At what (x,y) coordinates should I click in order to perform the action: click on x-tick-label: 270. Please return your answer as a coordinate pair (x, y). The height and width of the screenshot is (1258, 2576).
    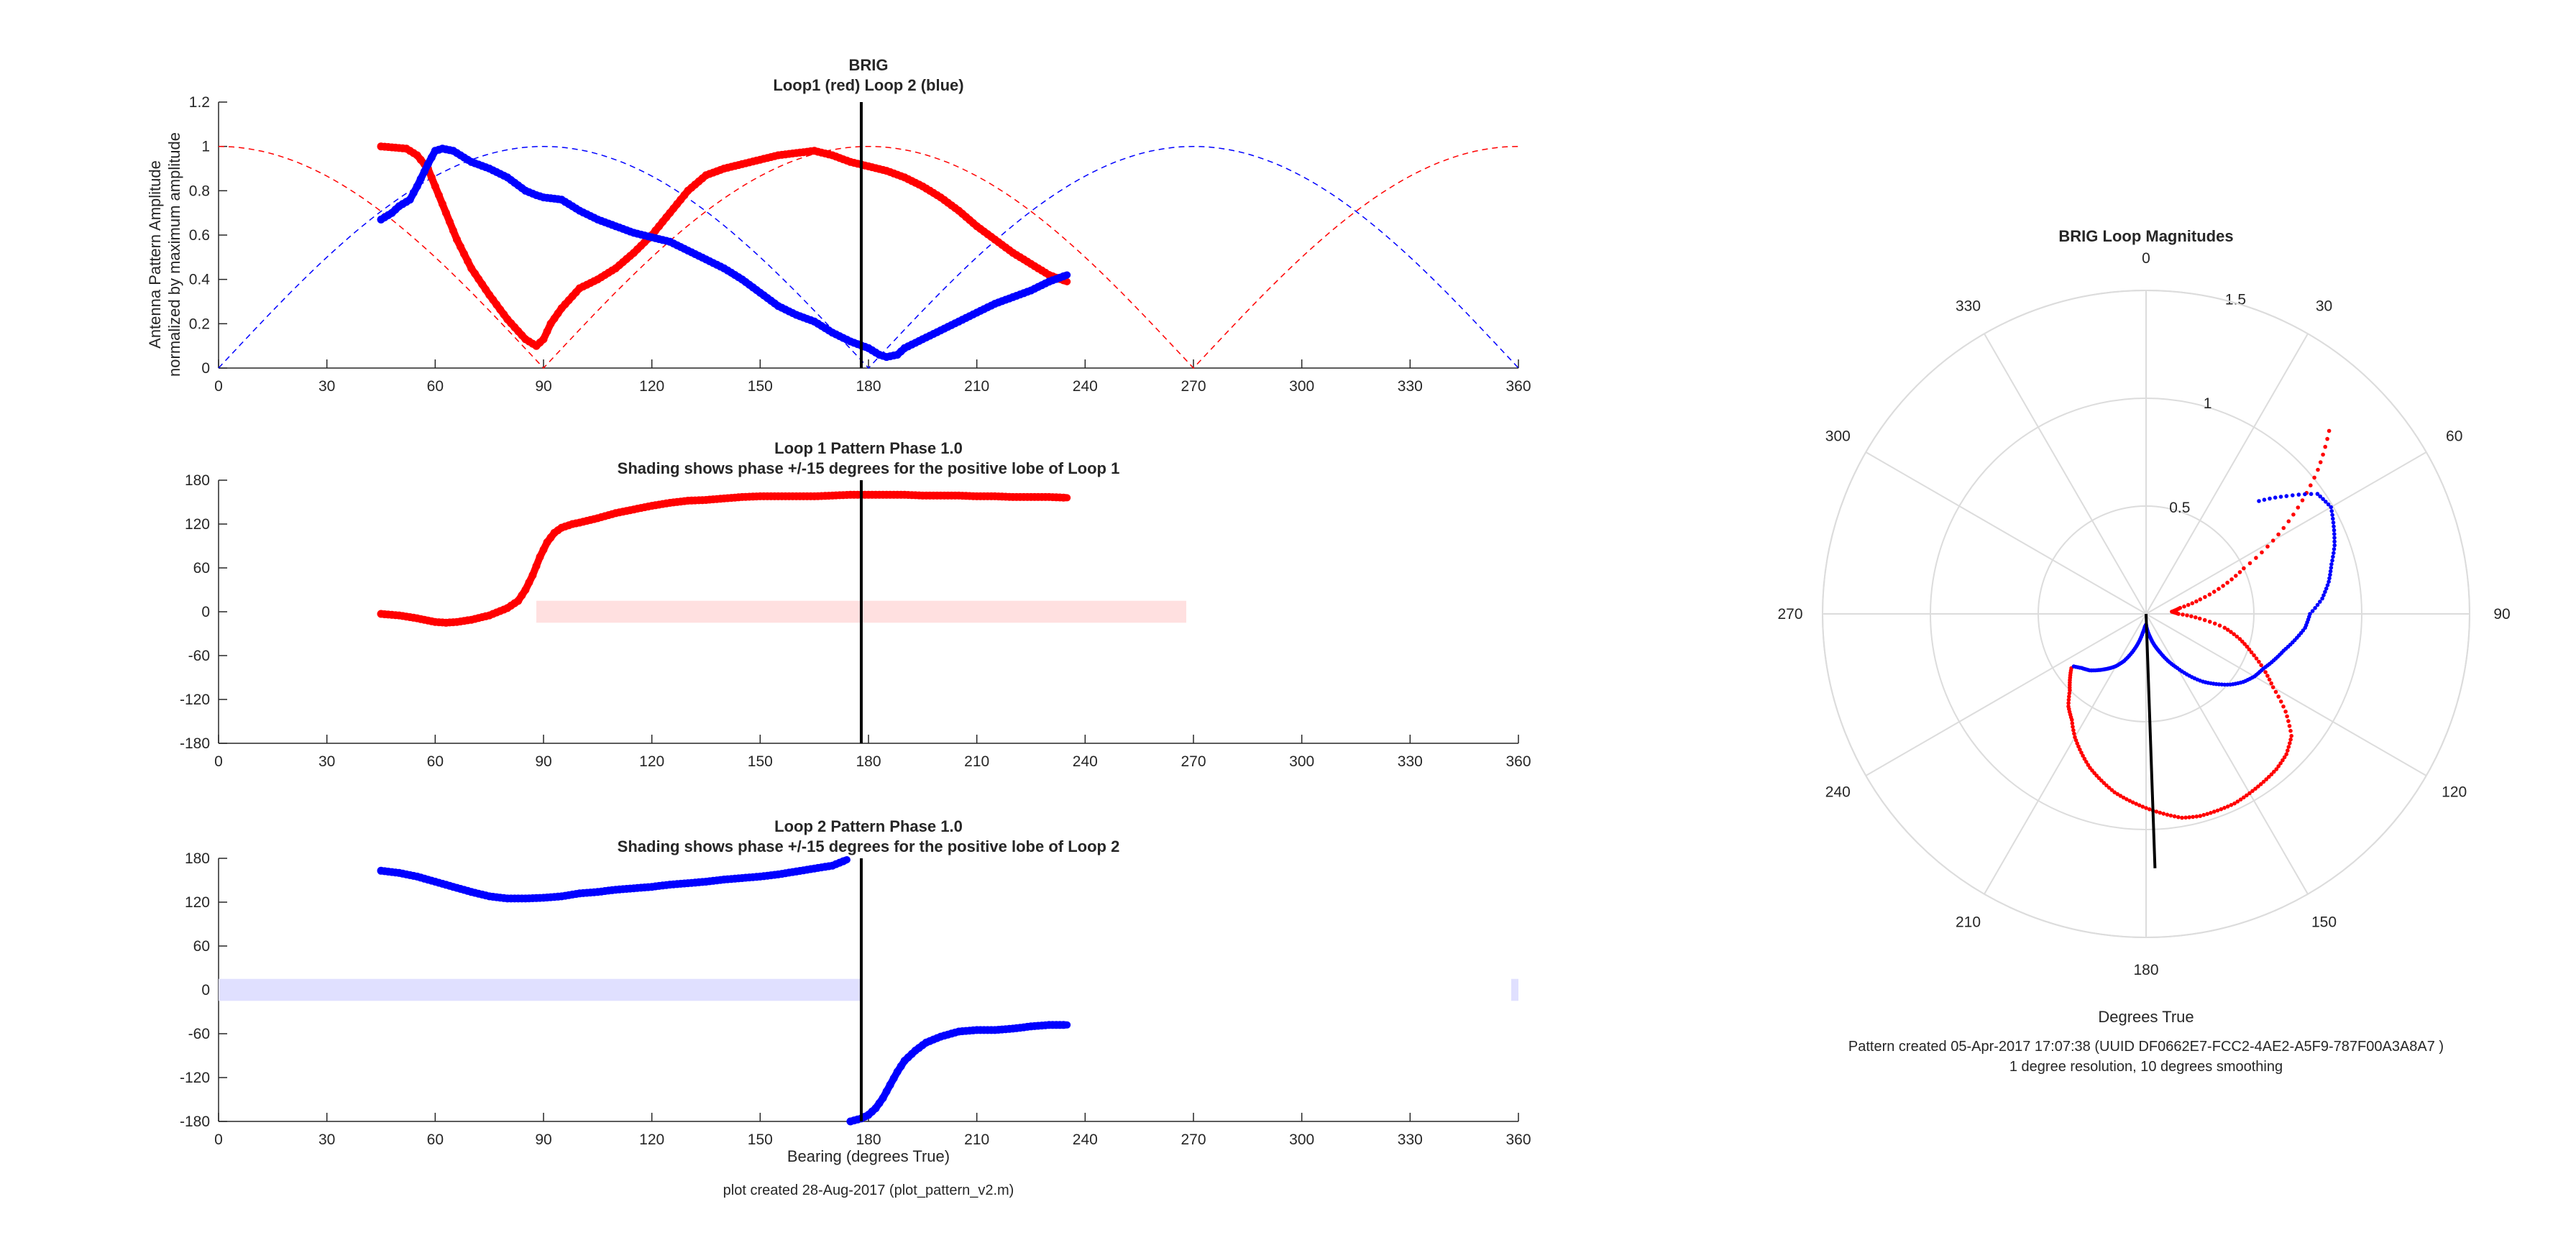
    Looking at the image, I should click on (1193, 1139).